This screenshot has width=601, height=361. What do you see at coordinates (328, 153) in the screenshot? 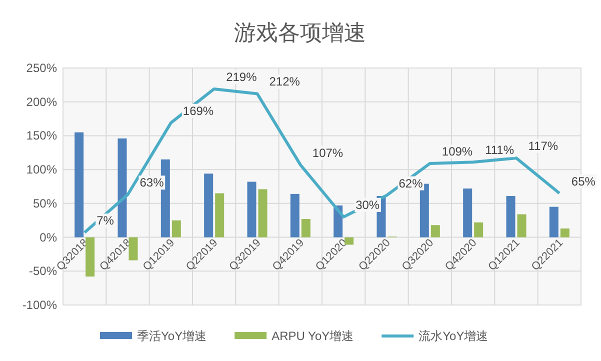
I see `data-label: 107%` at bounding box center [328, 153].